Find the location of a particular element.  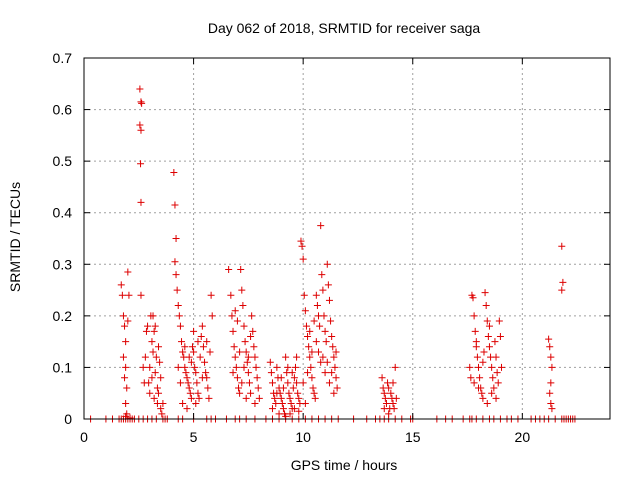

x-tick-label: 10 is located at coordinates (303, 437).